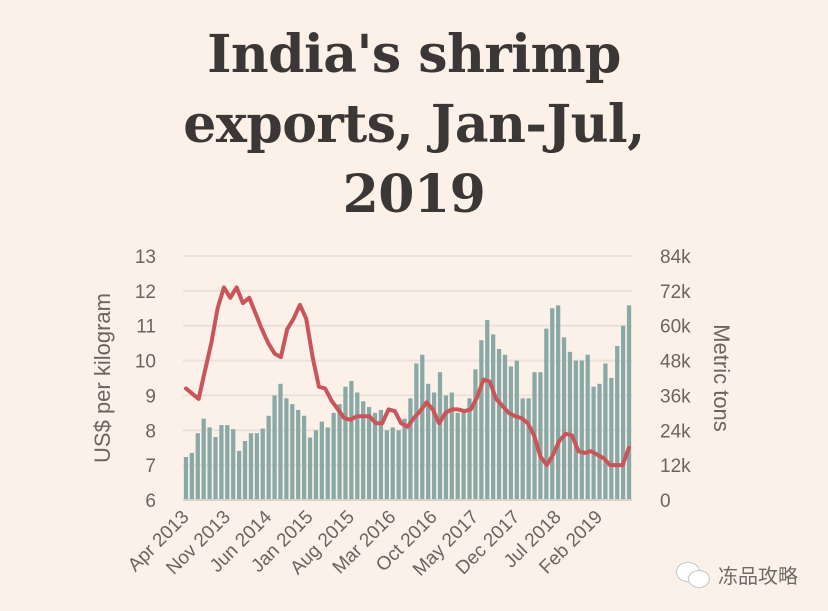 The image size is (828, 611). Describe the element at coordinates (146, 327) in the screenshot. I see `left-tick-label: 11` at that location.